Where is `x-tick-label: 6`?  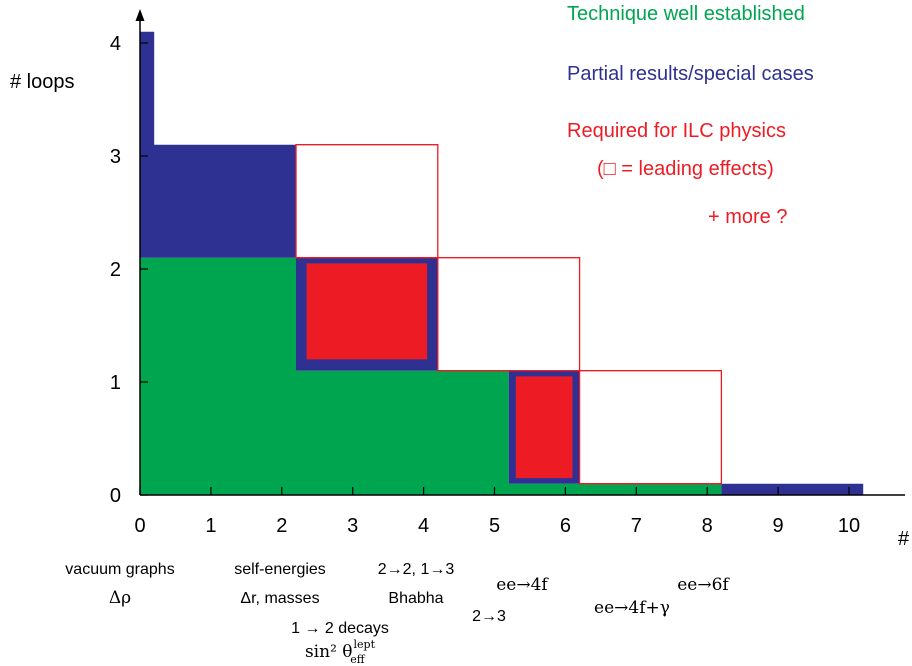
x-tick-label: 6 is located at coordinates (565, 526).